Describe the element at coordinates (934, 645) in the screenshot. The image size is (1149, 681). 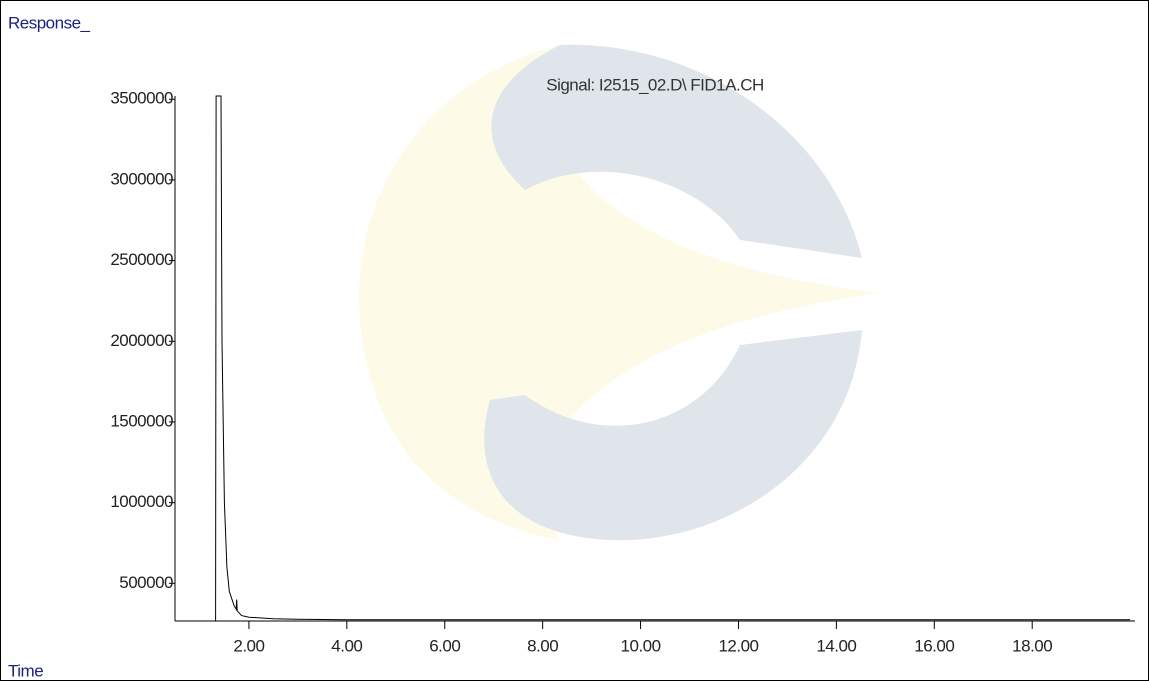
I see `x-tick-label: 16.00` at that location.